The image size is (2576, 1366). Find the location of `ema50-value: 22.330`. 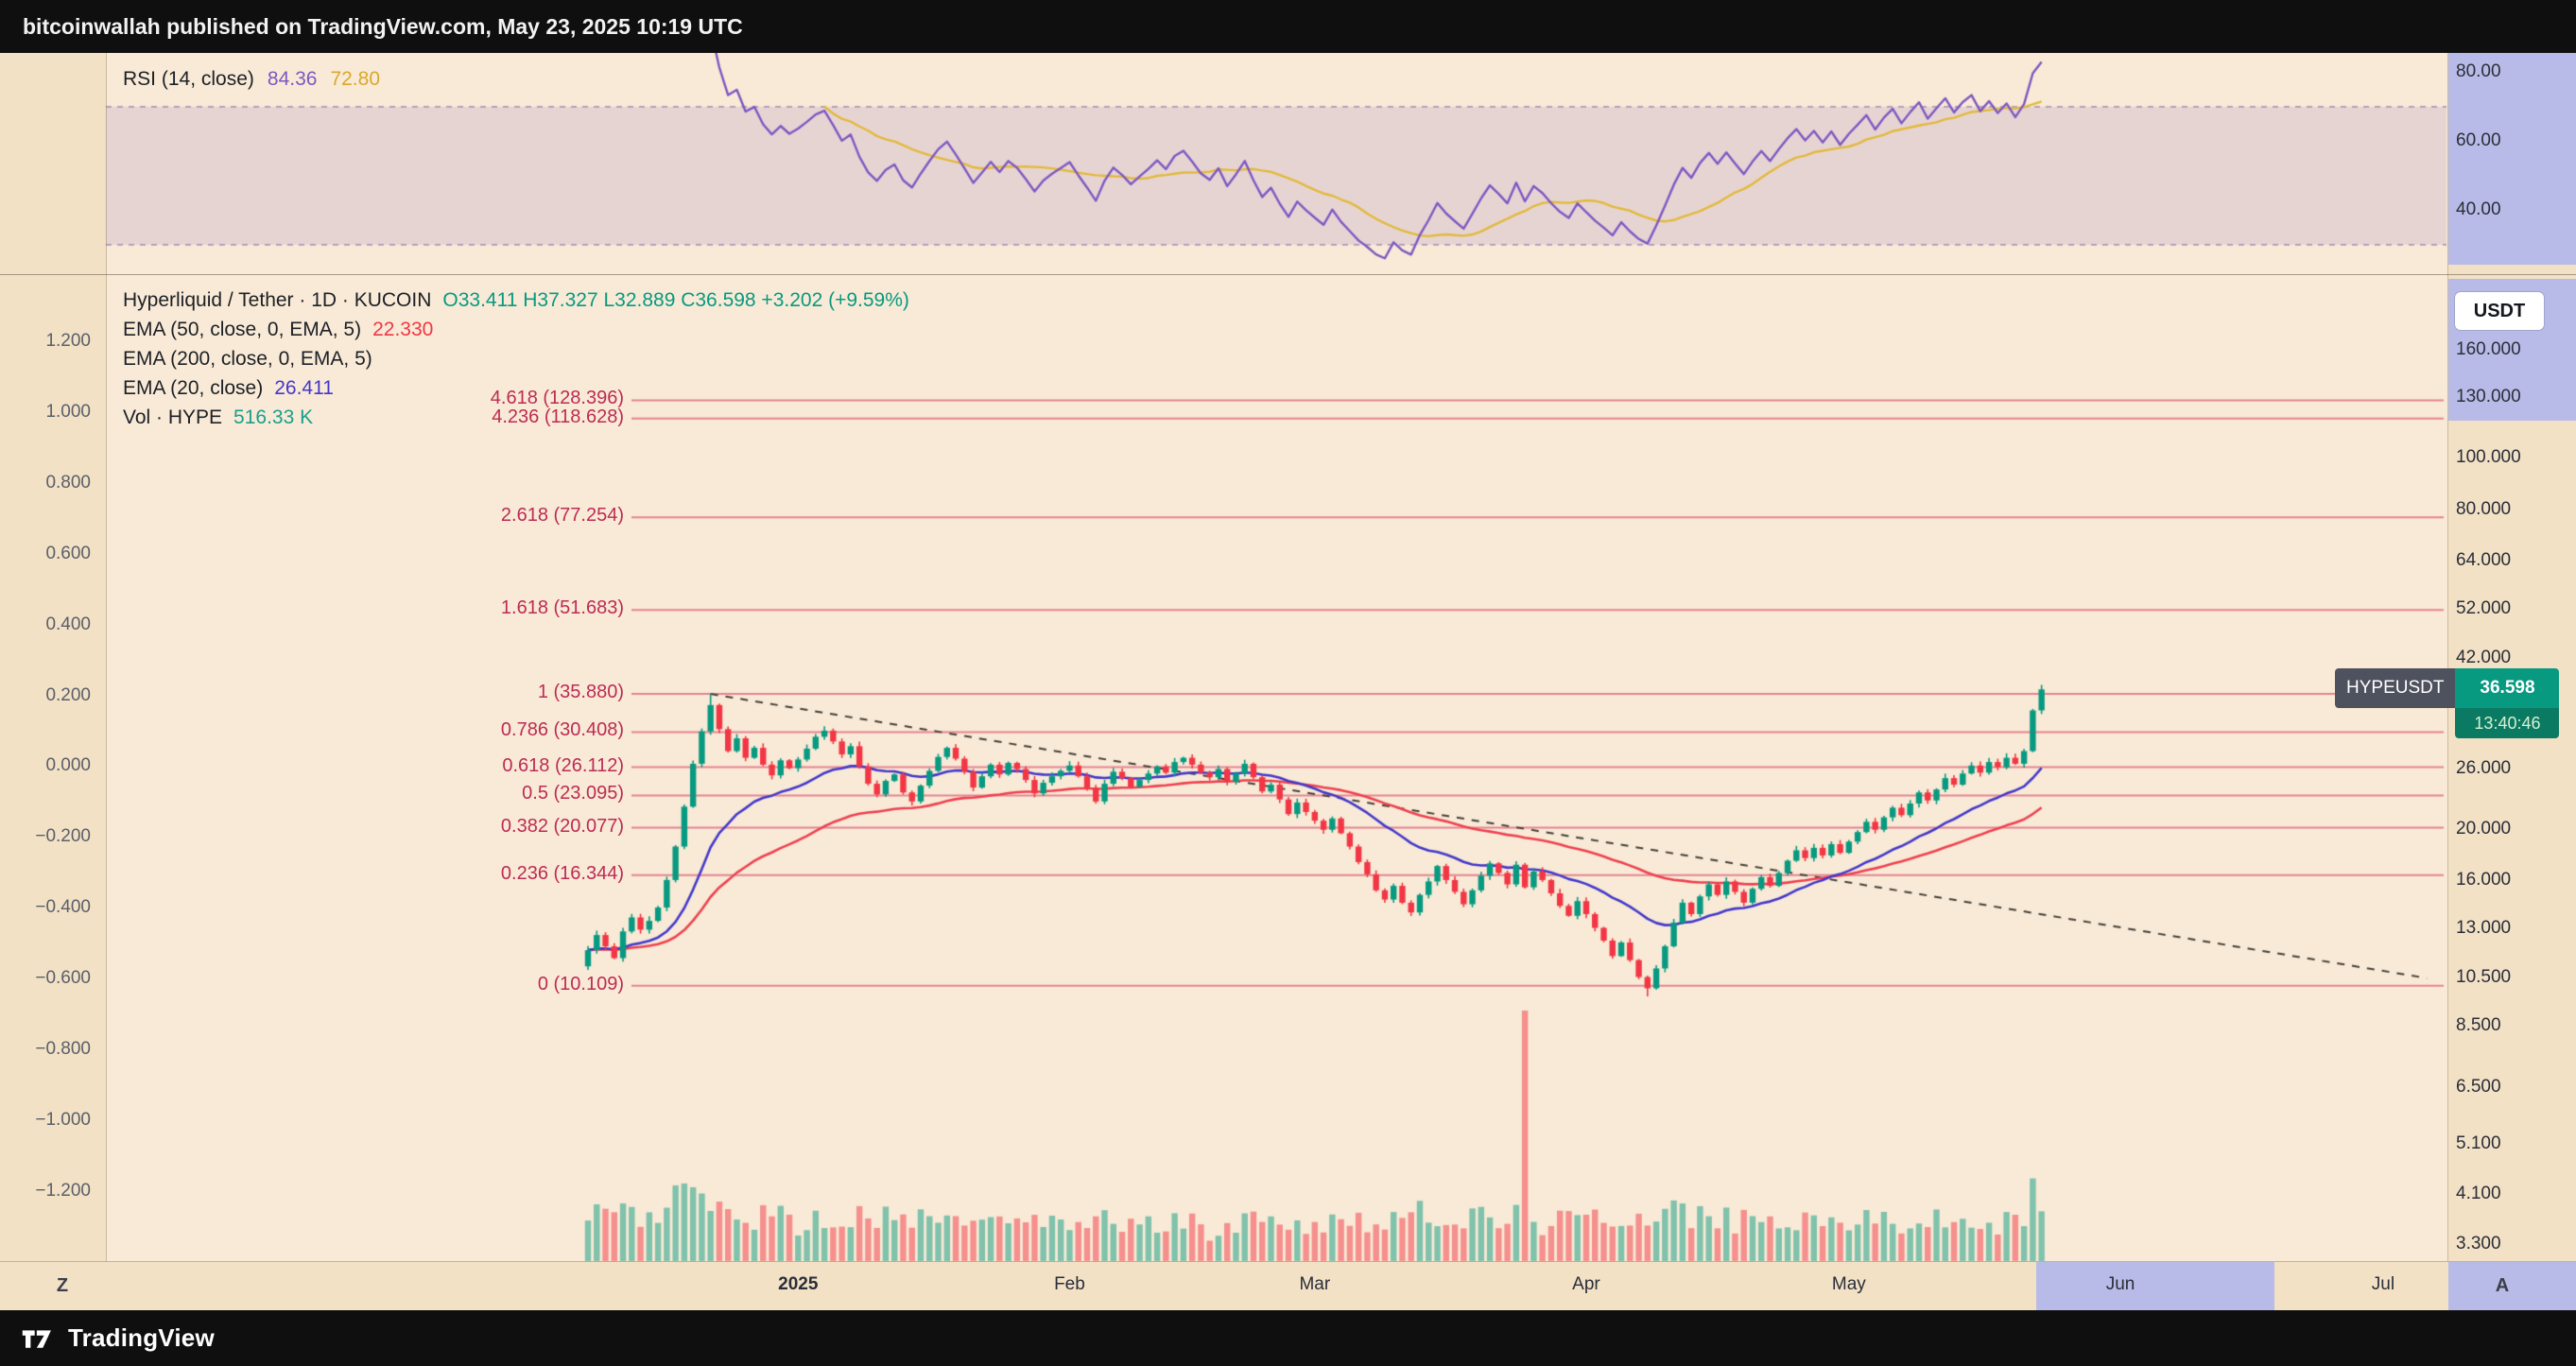

ema50-value: 22.330 is located at coordinates (403, 329).